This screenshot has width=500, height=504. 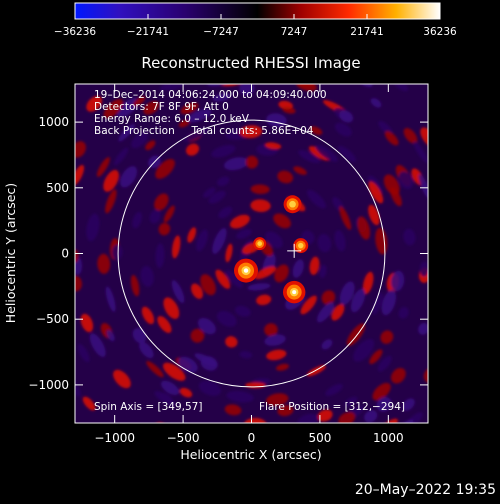 What do you see at coordinates (255, 26) in the screenshot?
I see `colorbar-ticks: −36236 −21741 −7247 7247 21741 36236` at bounding box center [255, 26].